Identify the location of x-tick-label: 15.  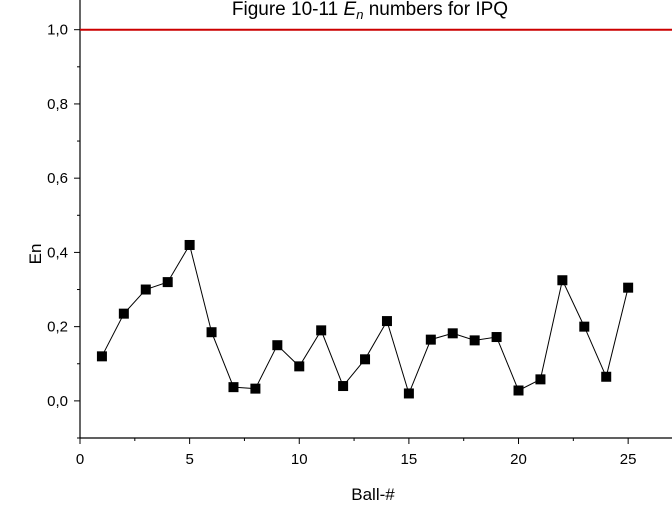
(409, 459).